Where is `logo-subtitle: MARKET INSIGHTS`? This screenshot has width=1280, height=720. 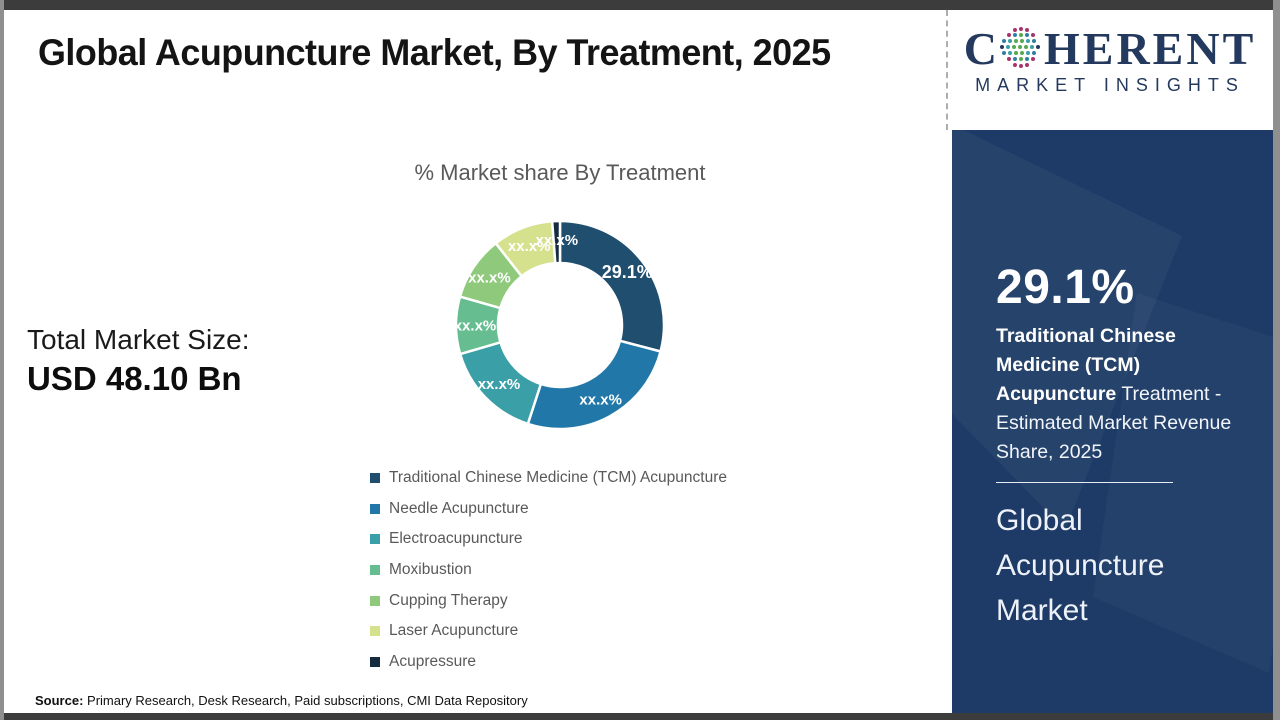
logo-subtitle: MARKET INSIGHTS is located at coordinates (1110, 85).